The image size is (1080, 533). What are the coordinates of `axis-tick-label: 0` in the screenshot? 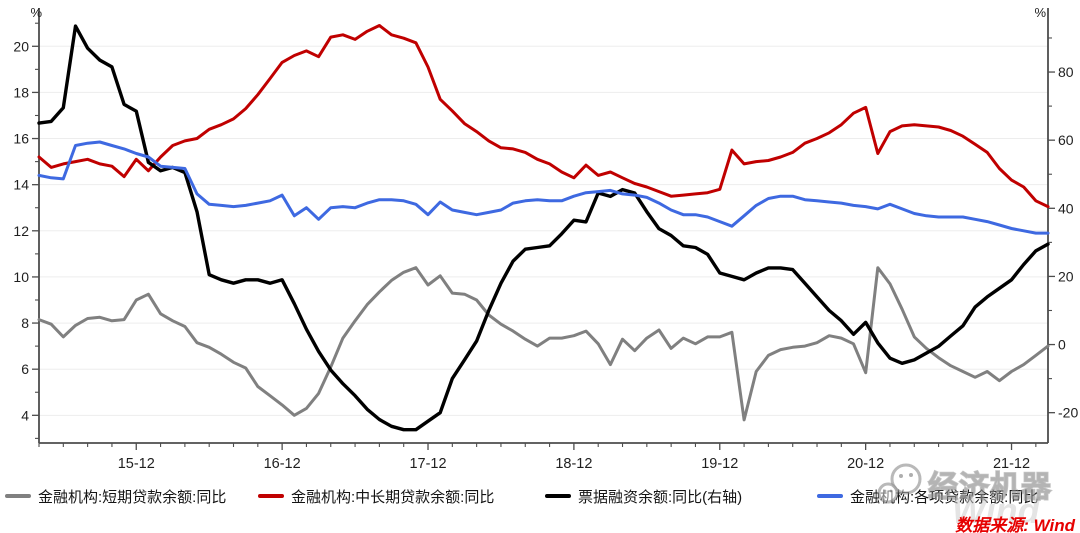 It's located at (1062, 345).